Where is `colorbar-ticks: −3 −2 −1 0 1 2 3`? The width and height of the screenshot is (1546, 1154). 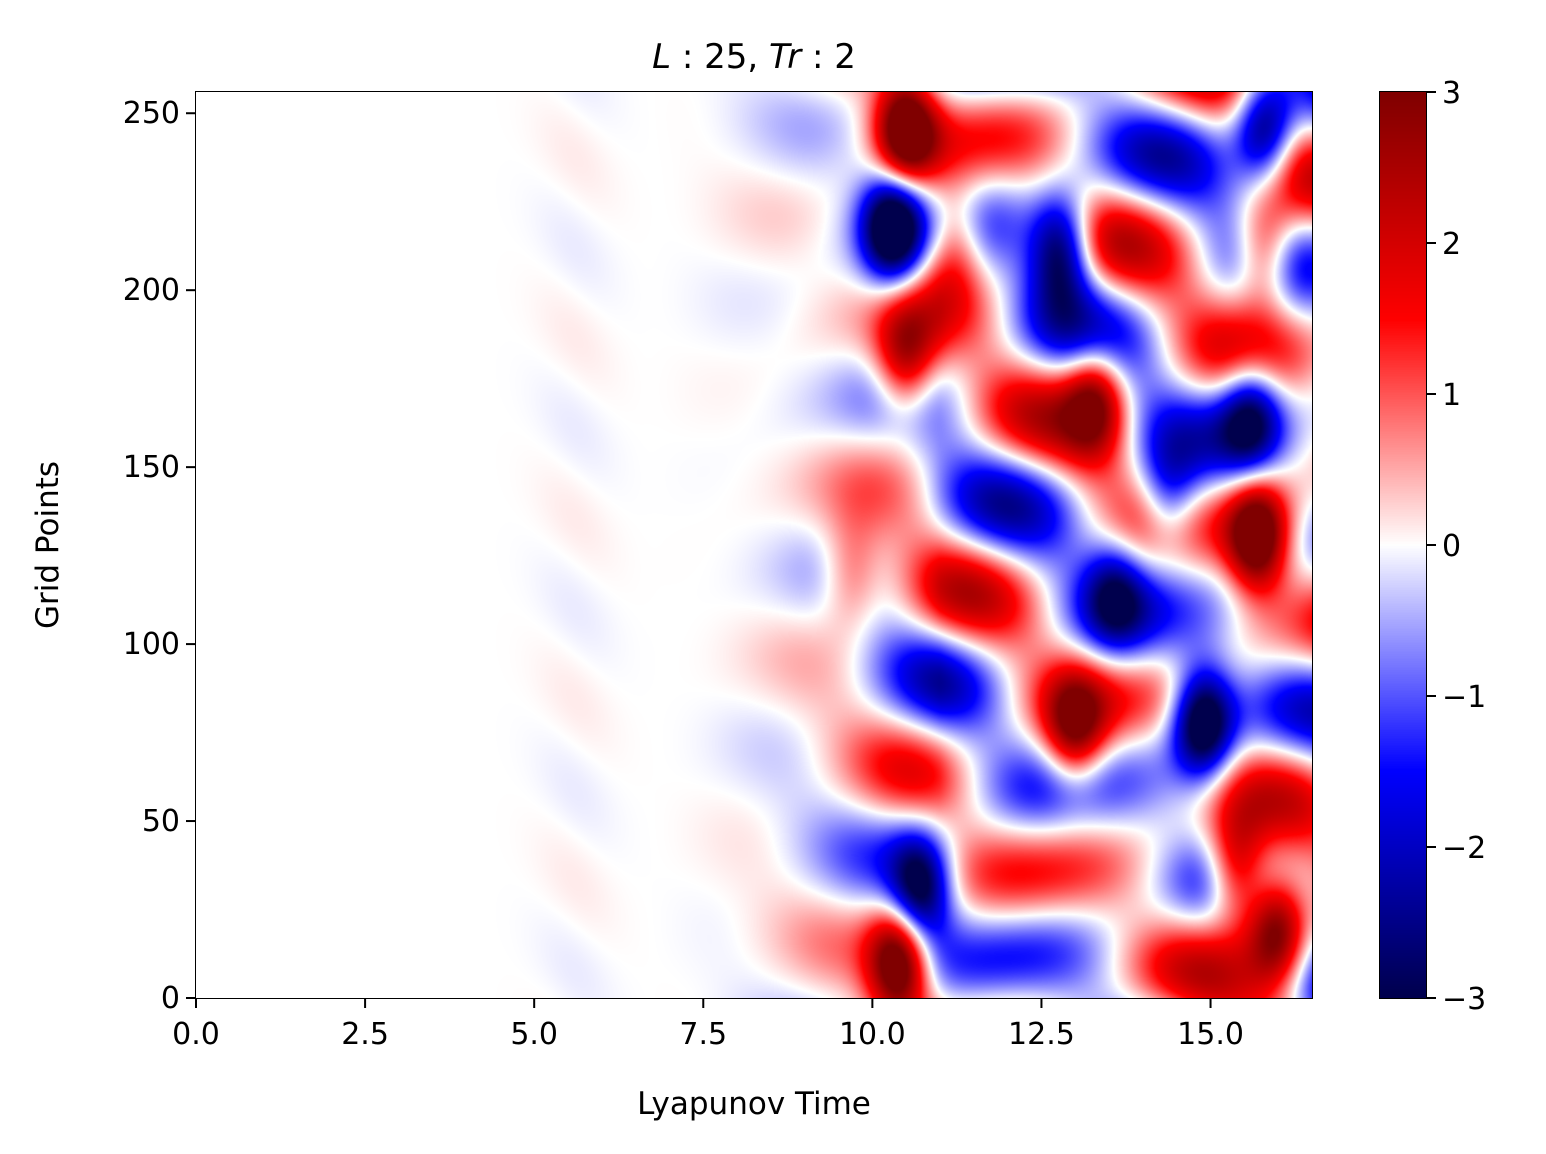
colorbar-ticks: −3 −2 −1 0 1 2 3 is located at coordinates (1456, 546).